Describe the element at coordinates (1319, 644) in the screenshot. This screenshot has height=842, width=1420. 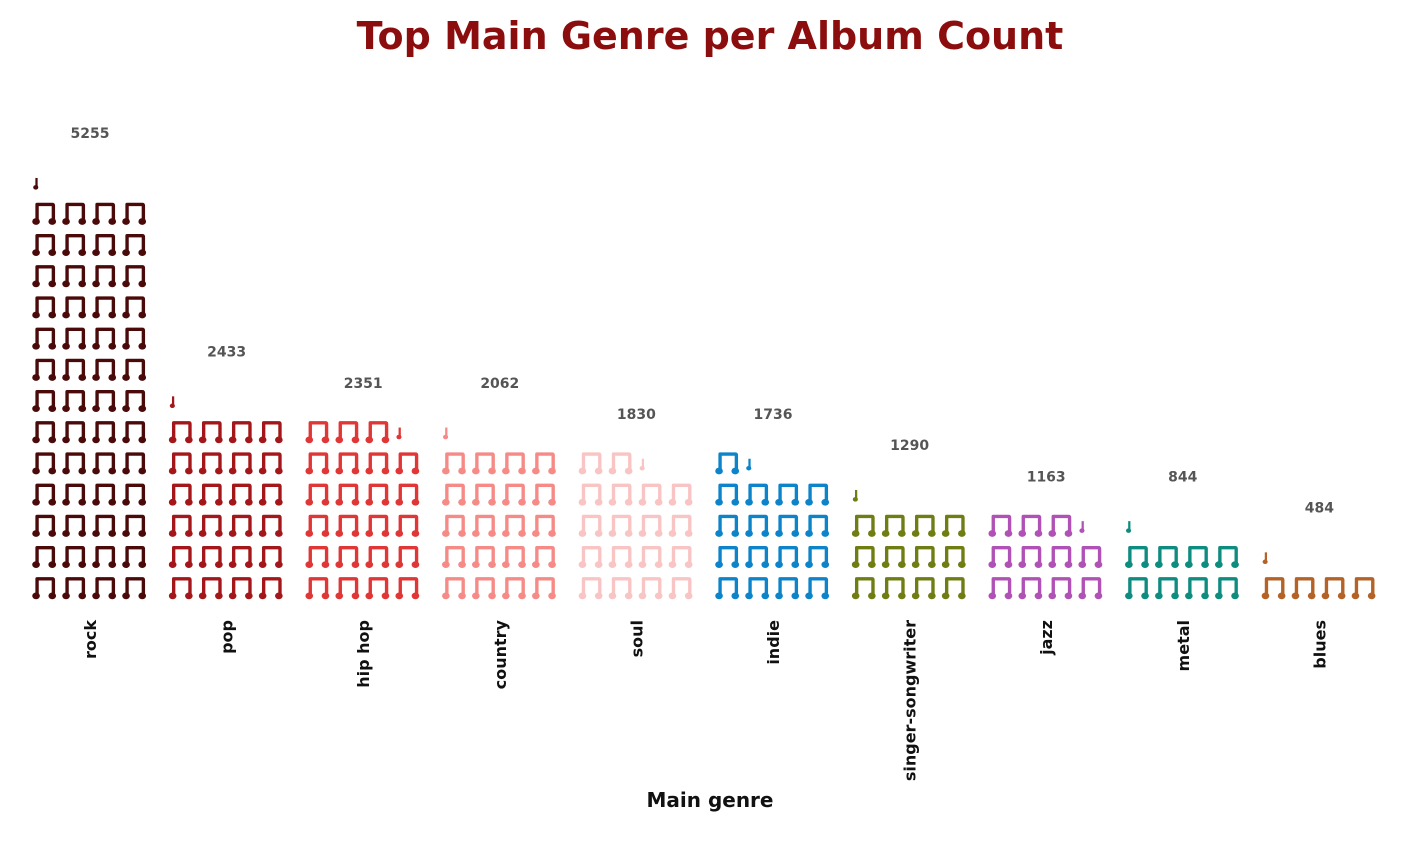
I see `category-label-blues: blues` at that location.